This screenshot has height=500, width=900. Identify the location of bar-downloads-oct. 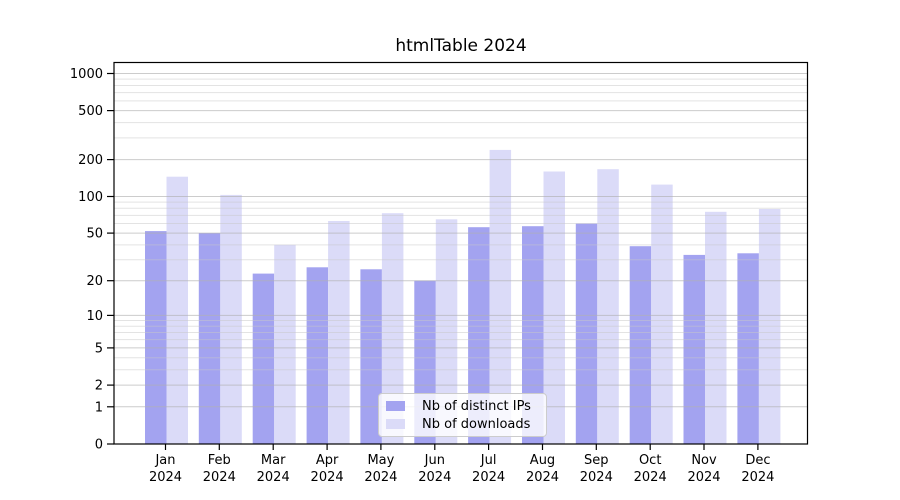
(662, 314).